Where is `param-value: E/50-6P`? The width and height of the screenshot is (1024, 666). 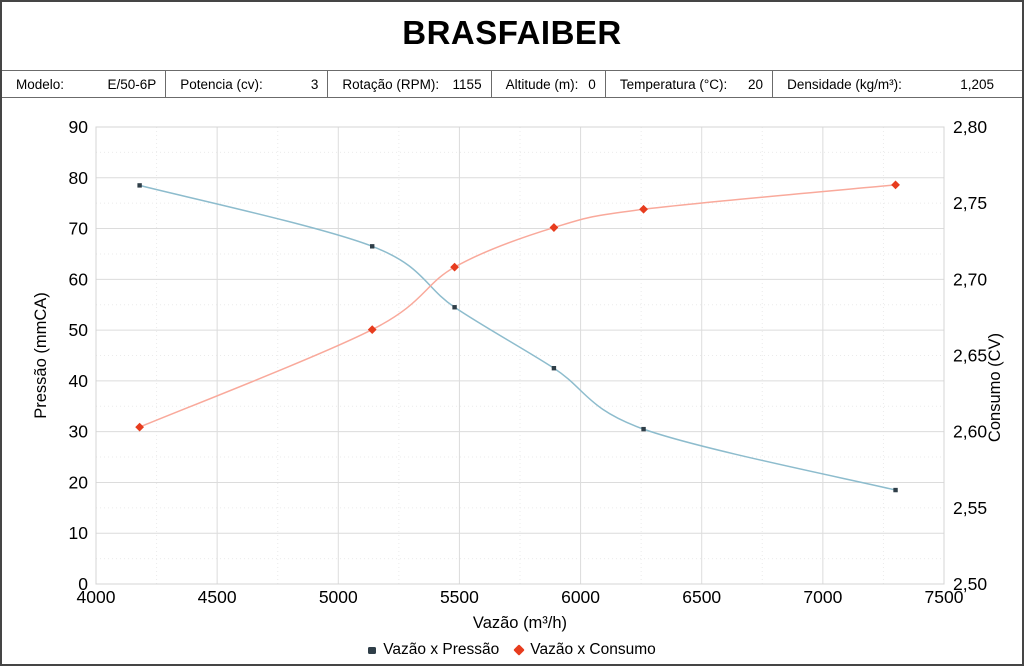 param-value: E/50-6P is located at coordinates (132, 84).